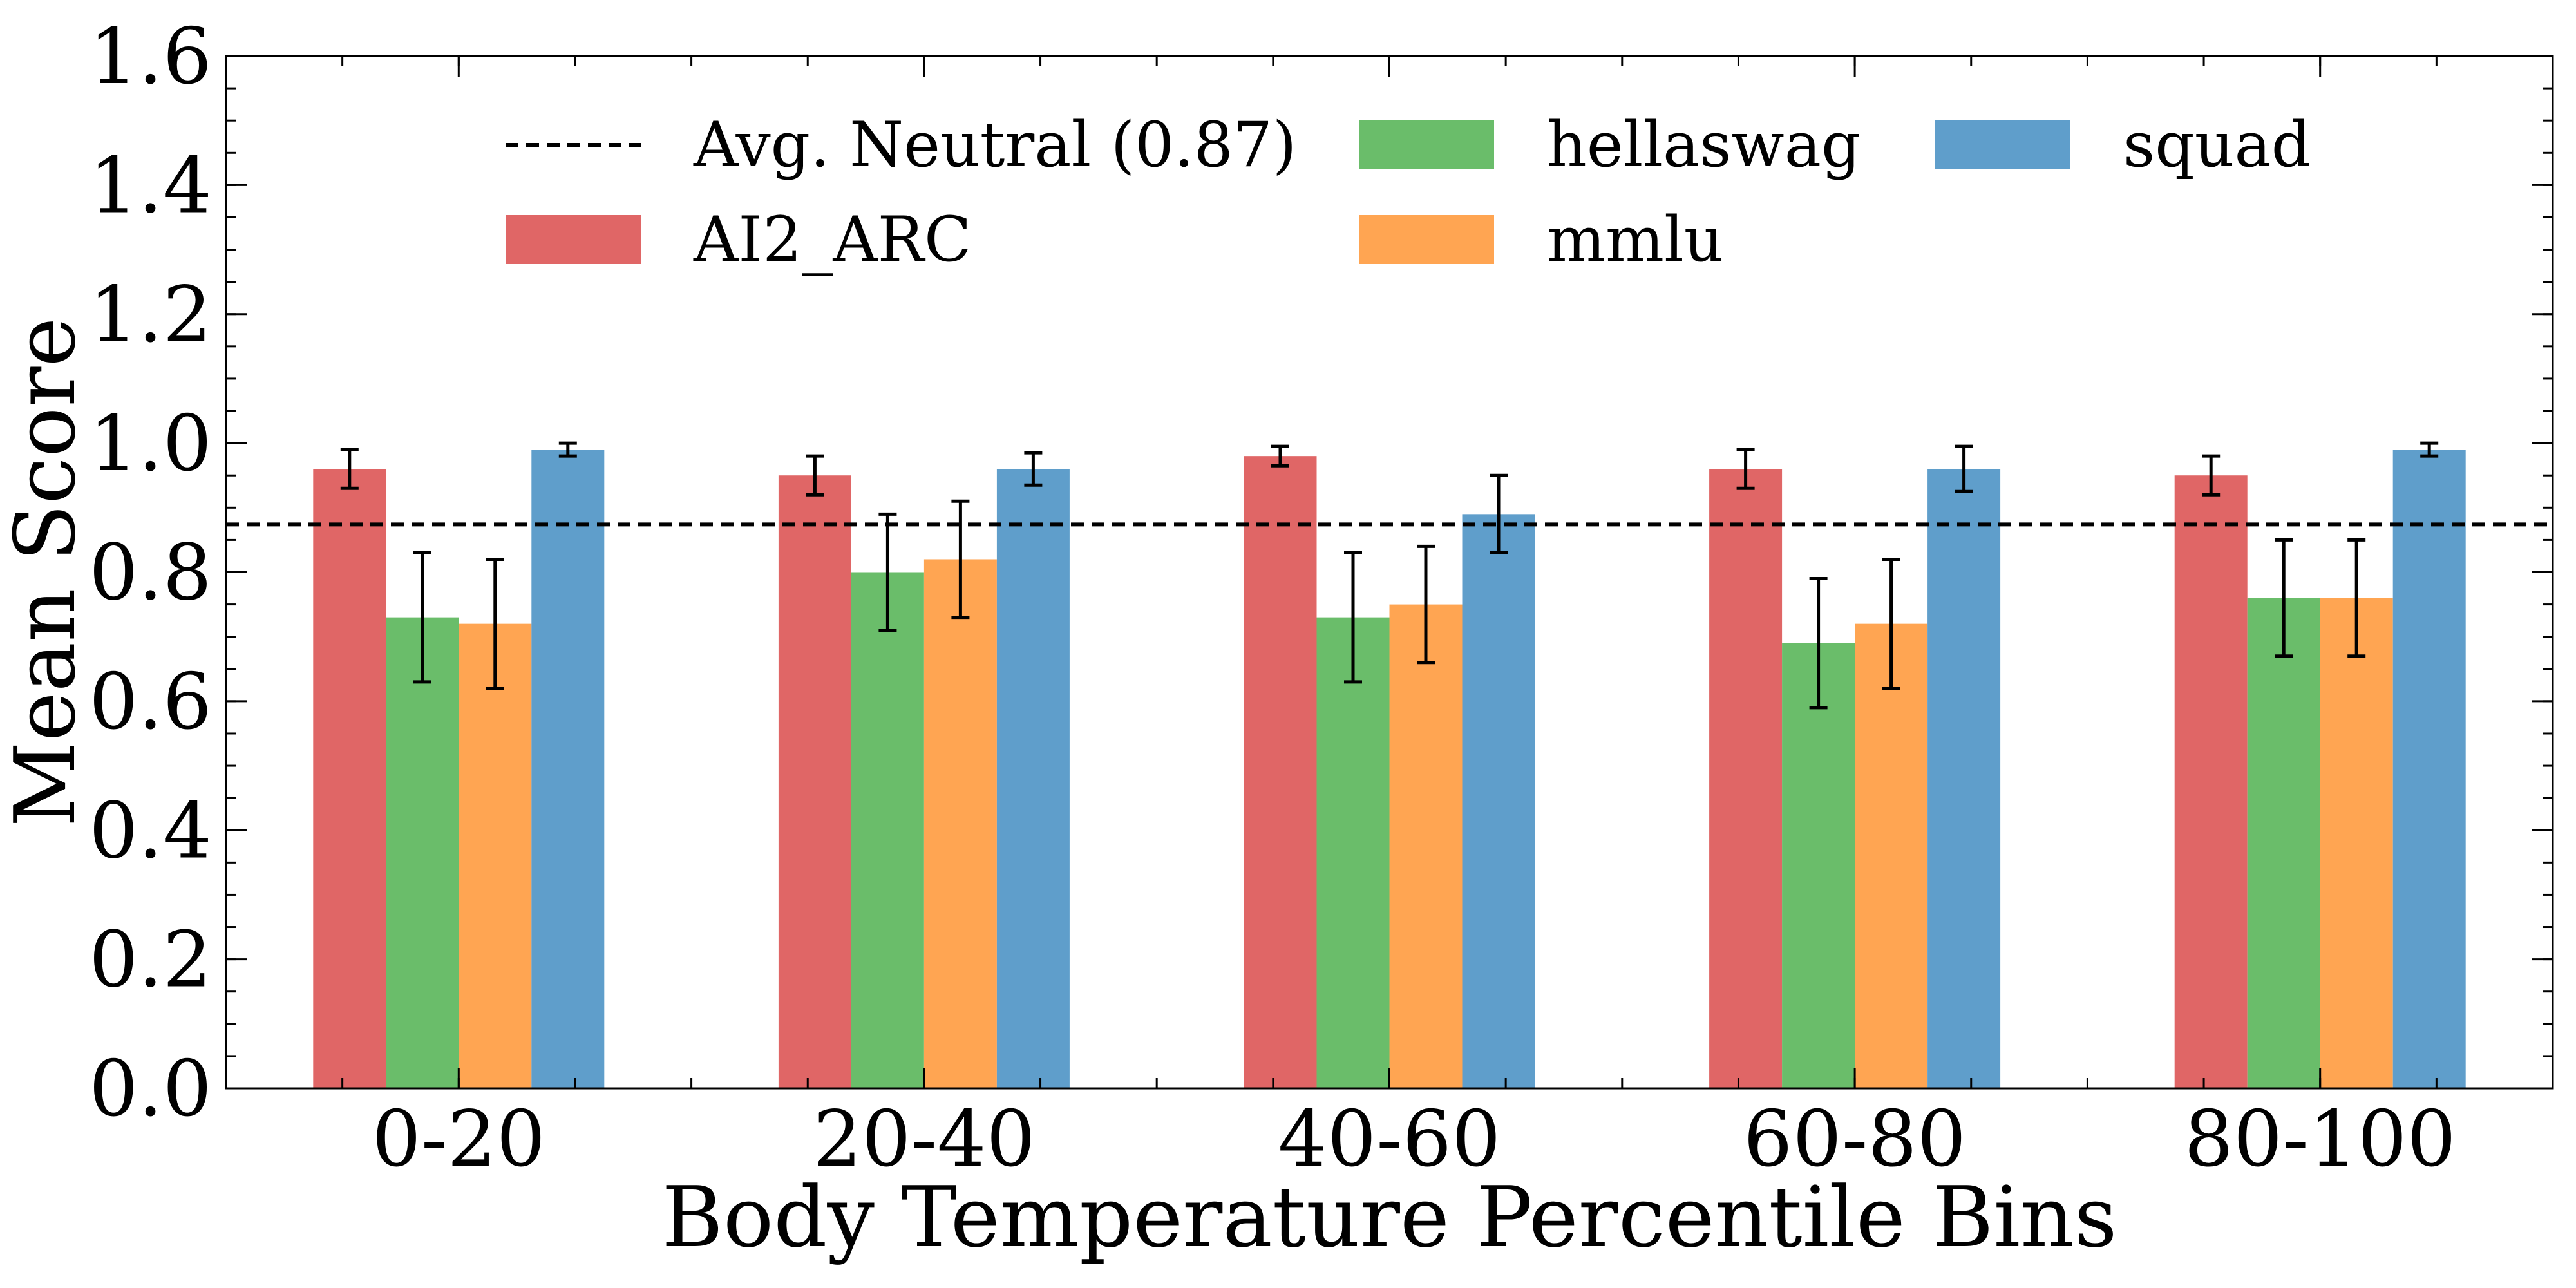 This screenshot has width=2576, height=1288. Describe the element at coordinates (459, 1139) in the screenshot. I see `x-tick-label: 0-20` at that location.